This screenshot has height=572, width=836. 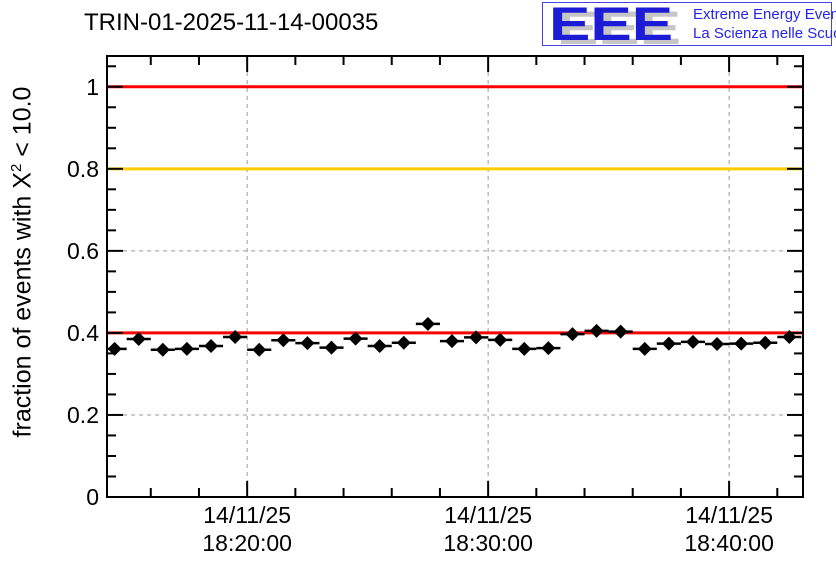 I want to click on y-tick-label: 0.4, so click(x=83, y=333).